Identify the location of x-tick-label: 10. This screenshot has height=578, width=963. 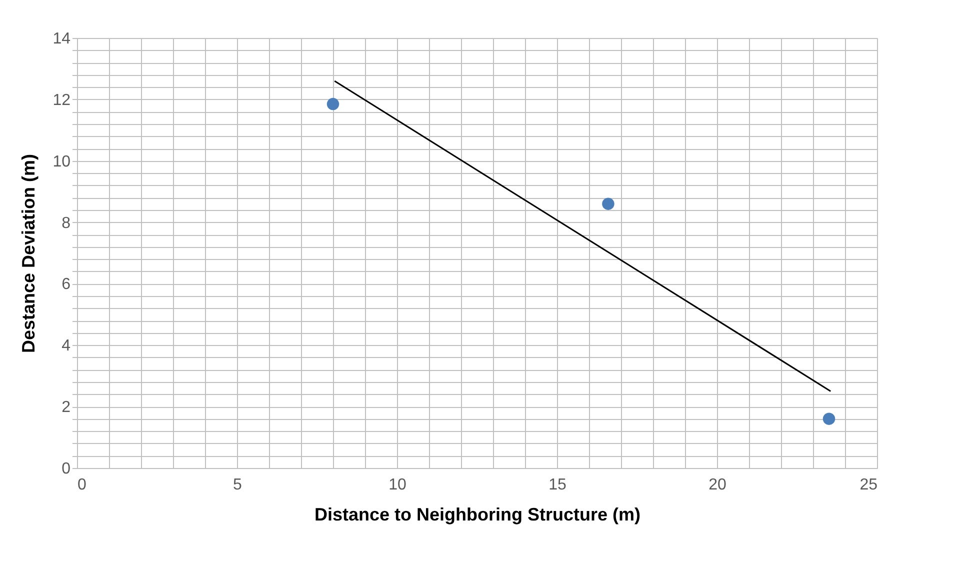
(397, 485).